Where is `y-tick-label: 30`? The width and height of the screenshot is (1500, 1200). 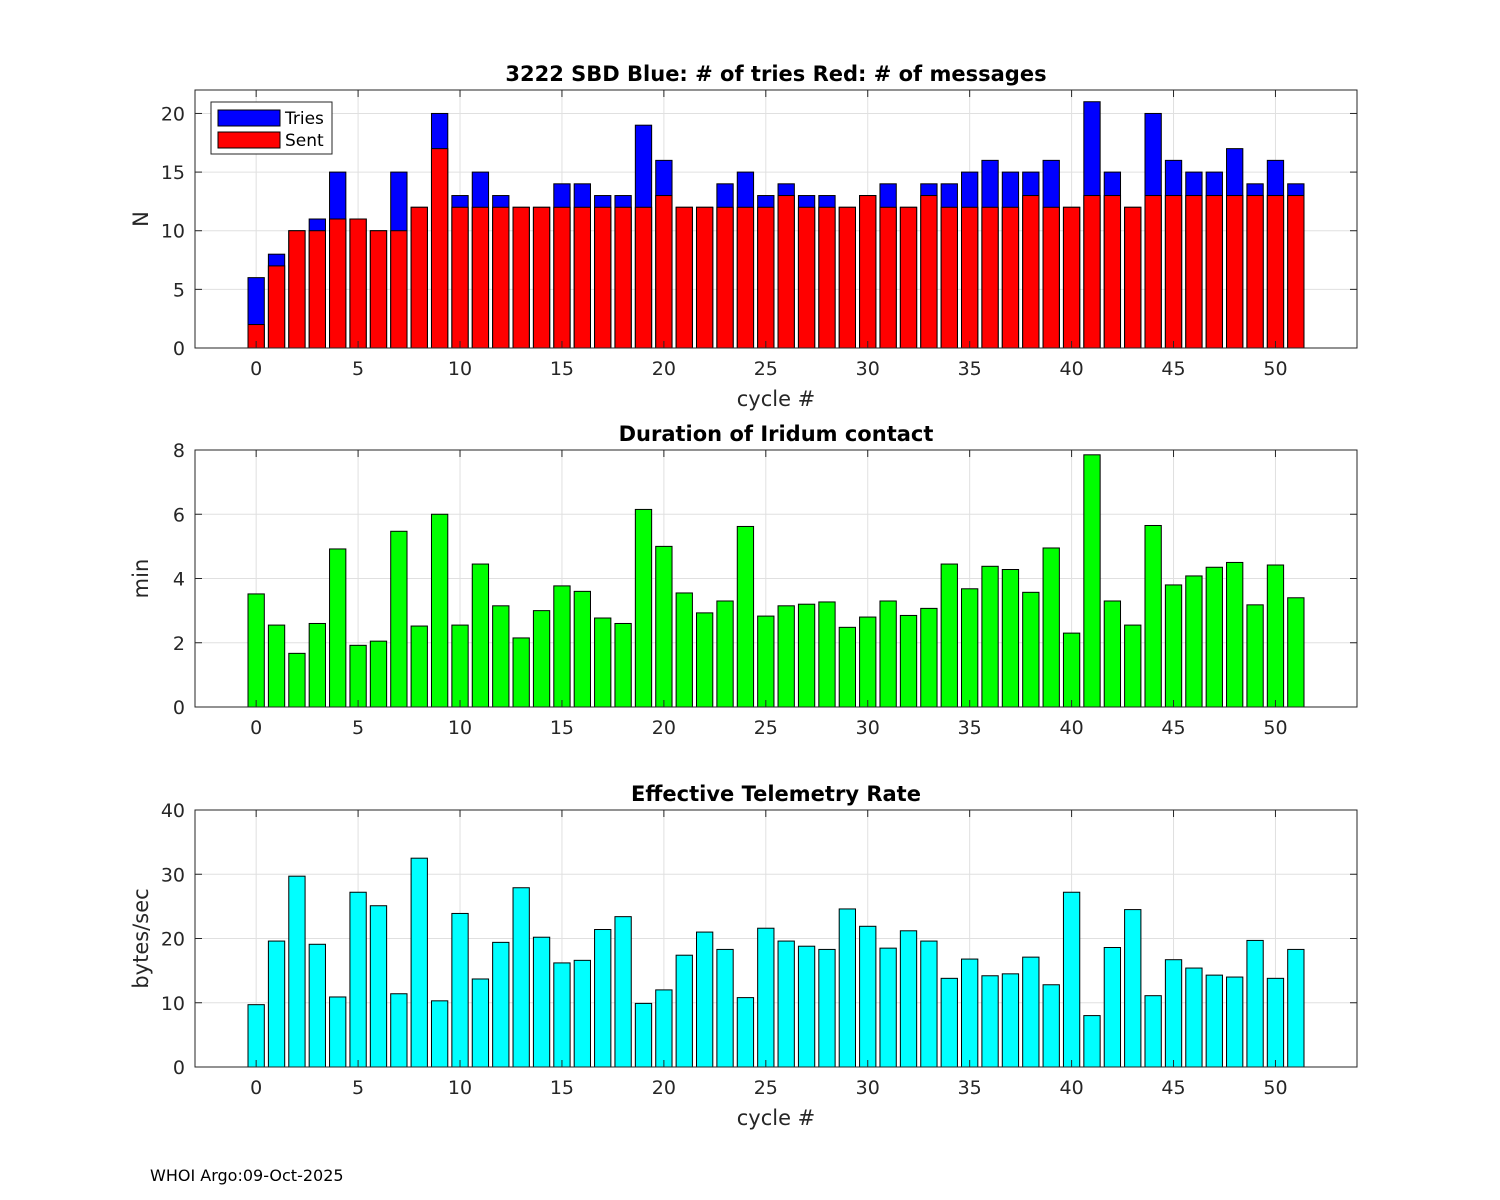
y-tick-label: 30 is located at coordinates (173, 875).